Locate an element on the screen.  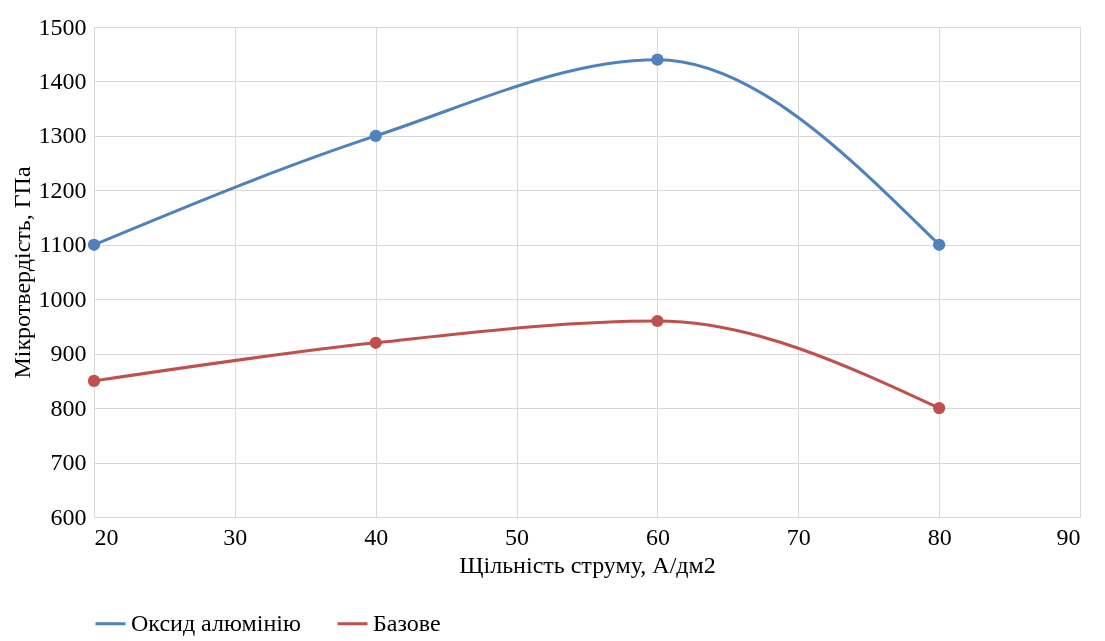
x-tick-label: 60 is located at coordinates (657, 536).